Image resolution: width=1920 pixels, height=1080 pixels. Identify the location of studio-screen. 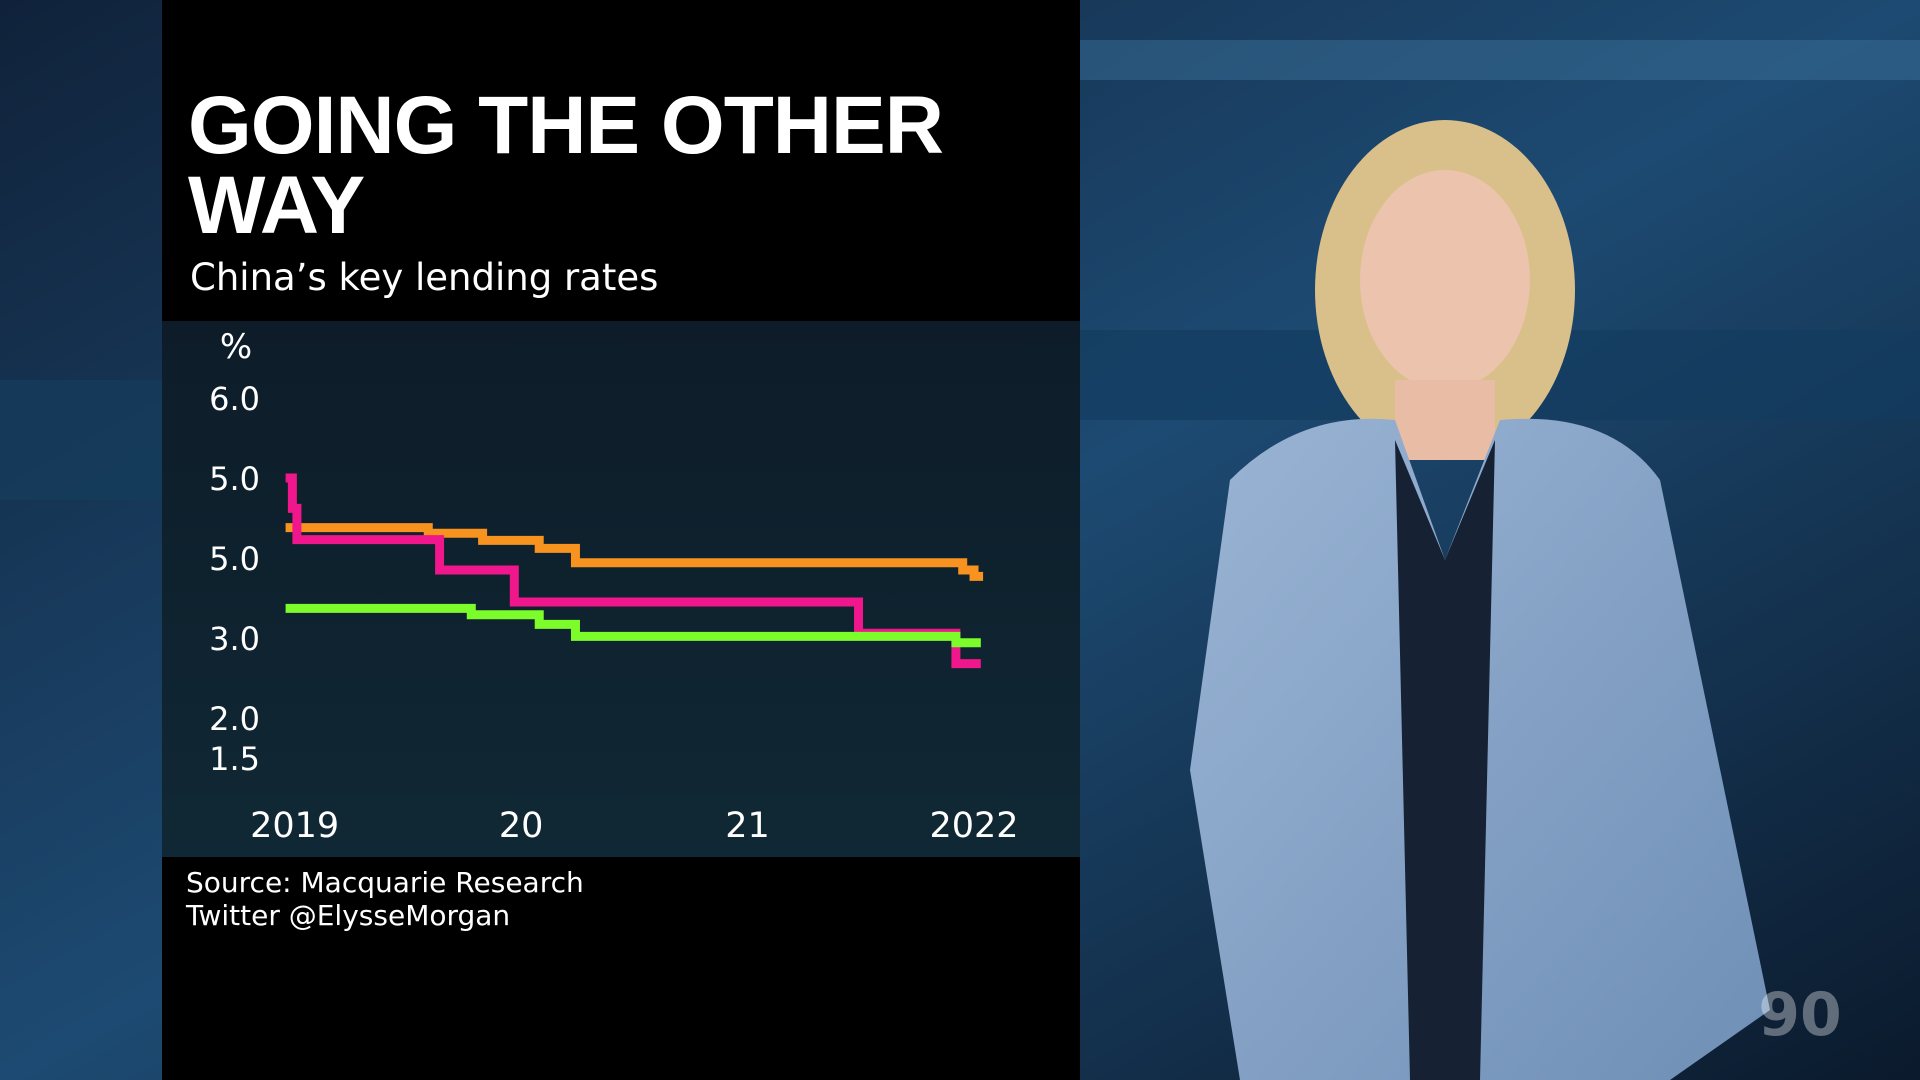
(81, 440).